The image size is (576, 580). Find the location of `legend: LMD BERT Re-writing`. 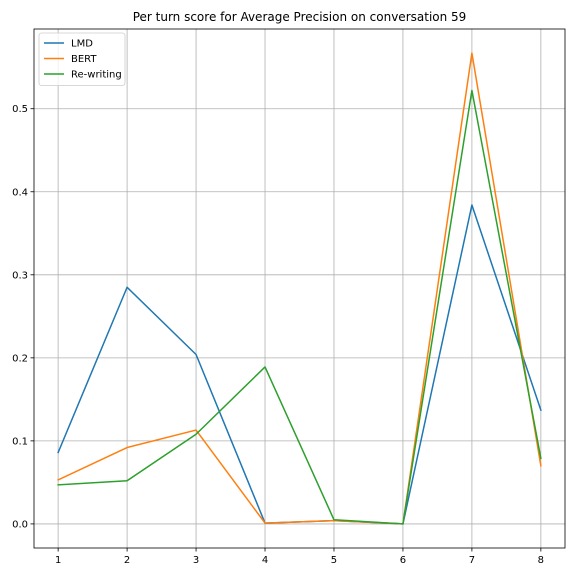

legend: LMD BERT Re-writing is located at coordinates (82, 59).